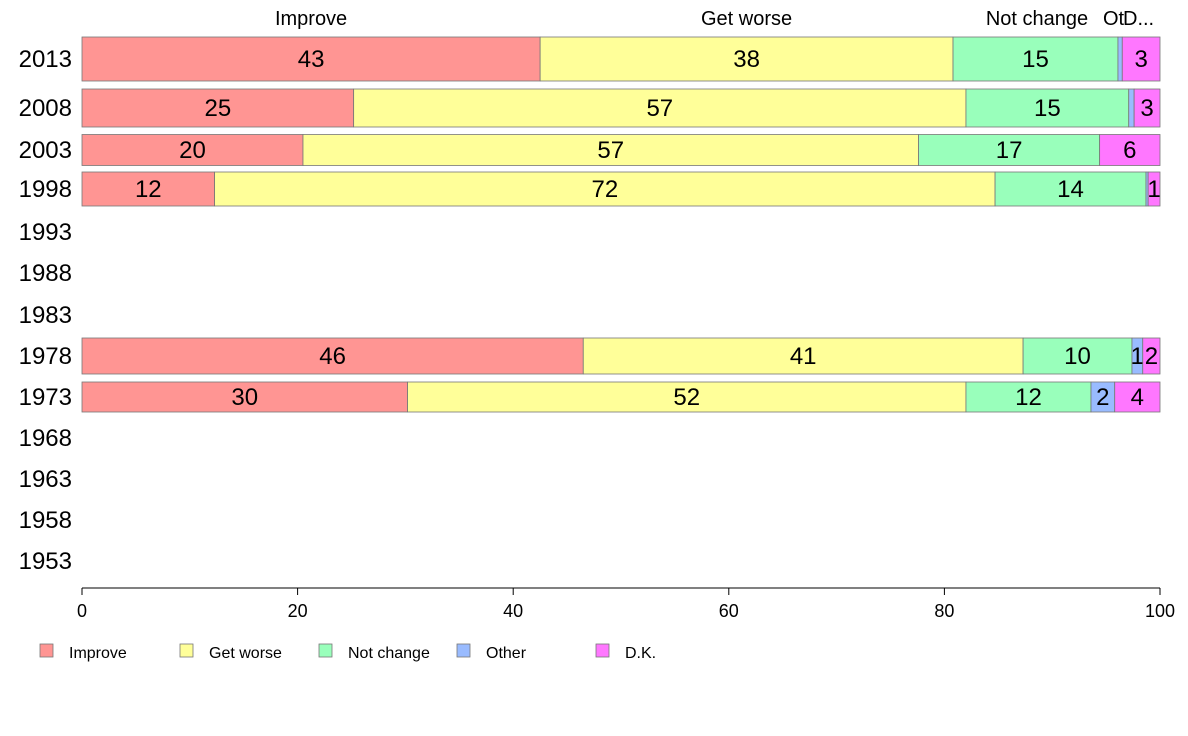  I want to click on data-label: 38, so click(746, 59).